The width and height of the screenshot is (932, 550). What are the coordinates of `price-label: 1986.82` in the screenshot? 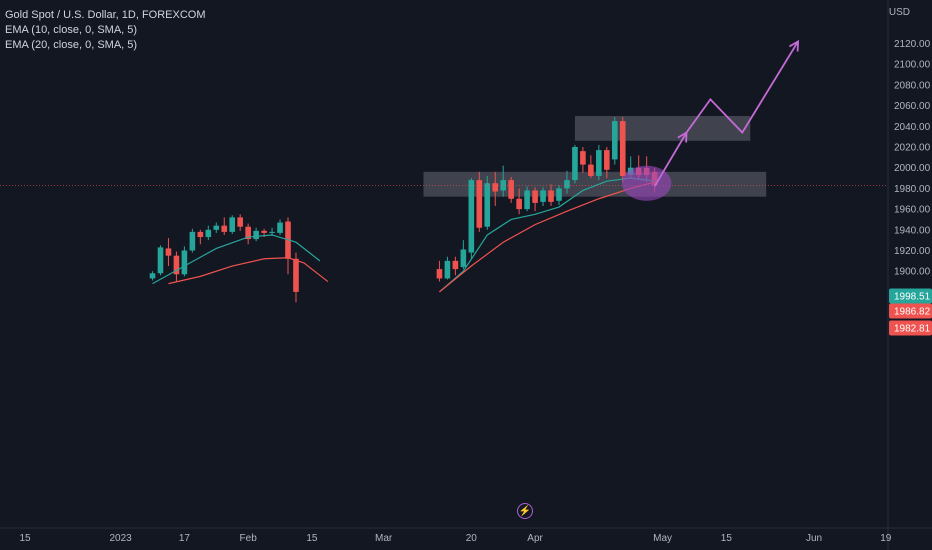 It's located at (912, 312).